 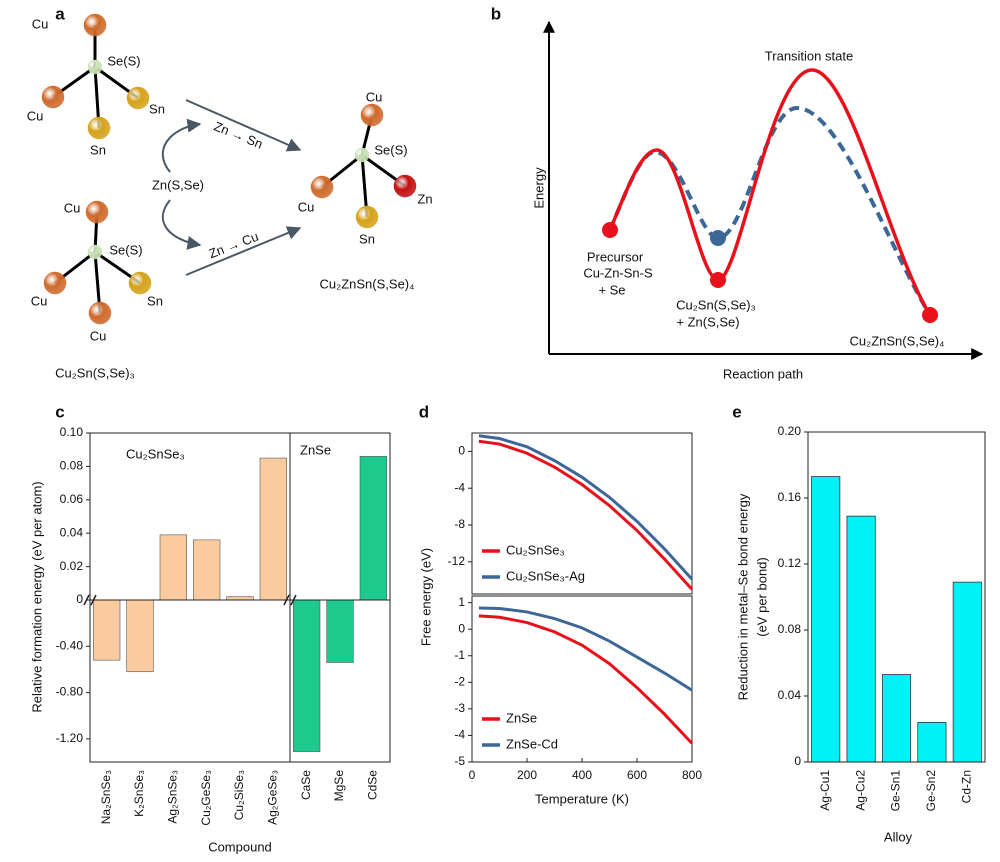 I want to click on y-tick-label: -5, so click(x=459, y=761).